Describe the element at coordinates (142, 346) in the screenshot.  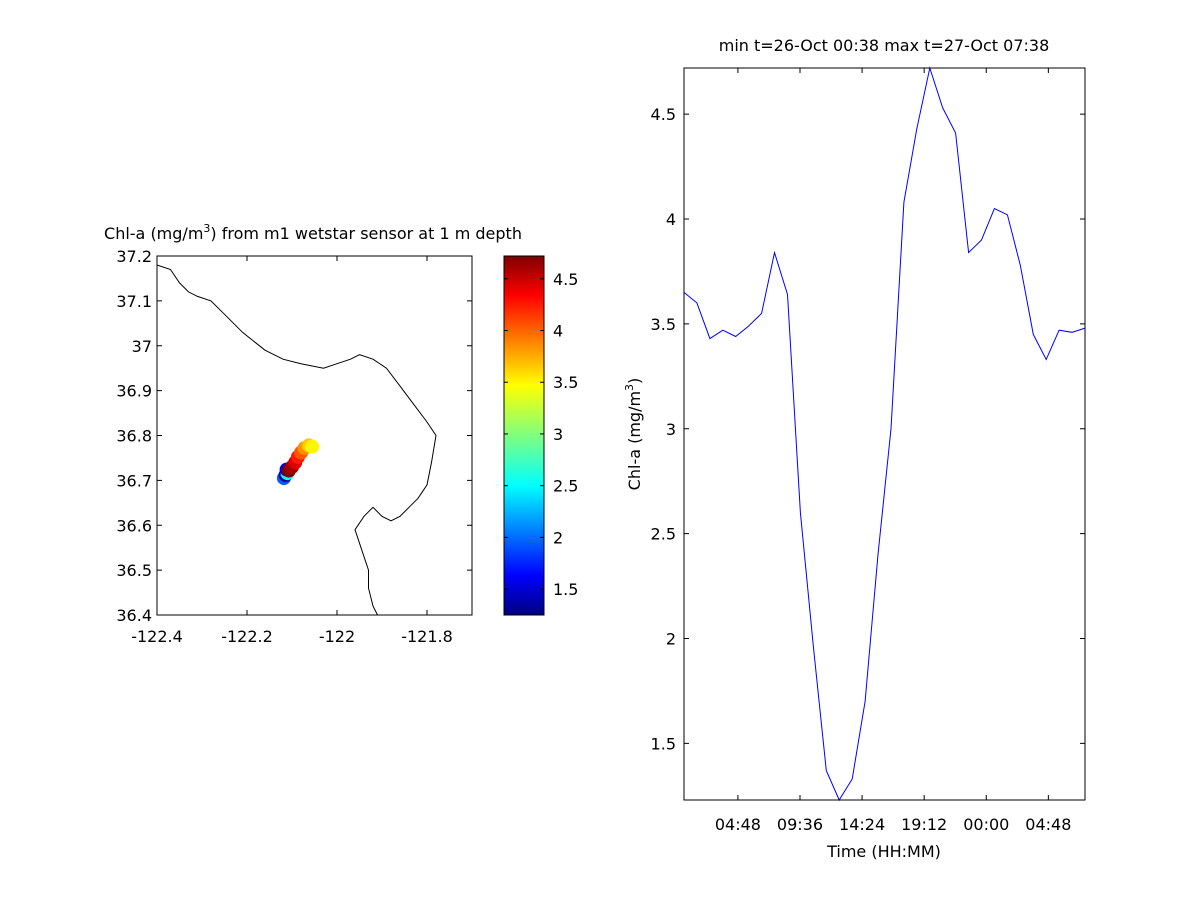
I see `map-y-tick-label: 37` at that location.